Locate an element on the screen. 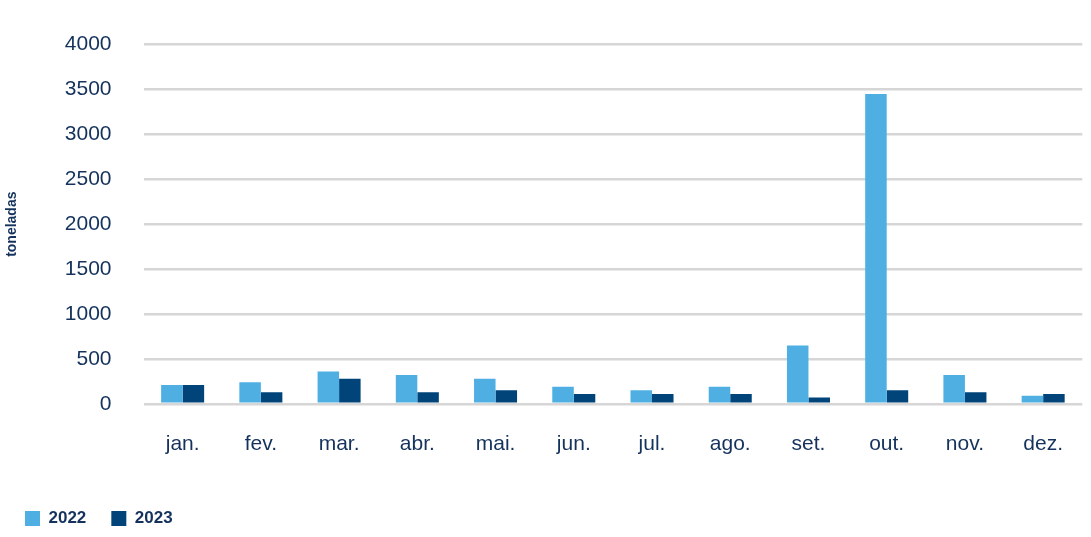 This screenshot has height=537, width=1091. x-tick-label: jul. is located at coordinates (651, 443).